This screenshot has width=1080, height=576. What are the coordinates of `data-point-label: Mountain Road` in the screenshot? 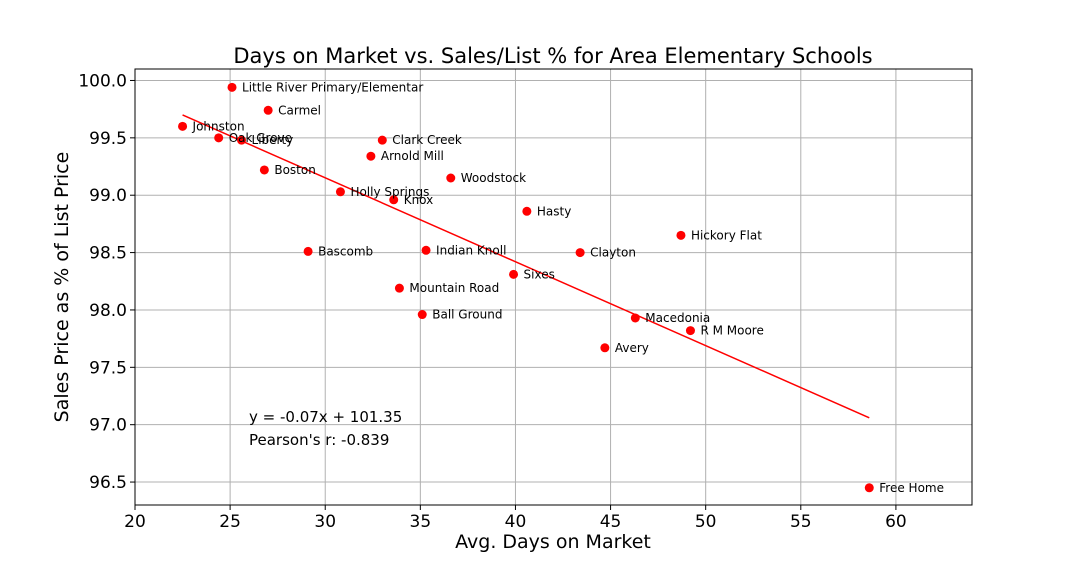 It's located at (454, 288).